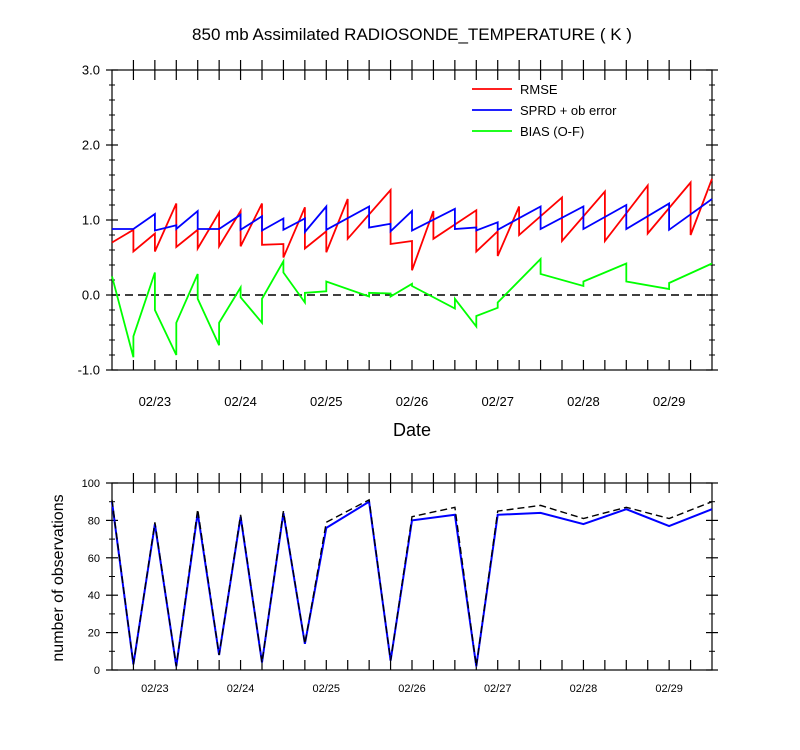  I want to click on bottom-plot-x-tick-label: 02/25, so click(327, 689).